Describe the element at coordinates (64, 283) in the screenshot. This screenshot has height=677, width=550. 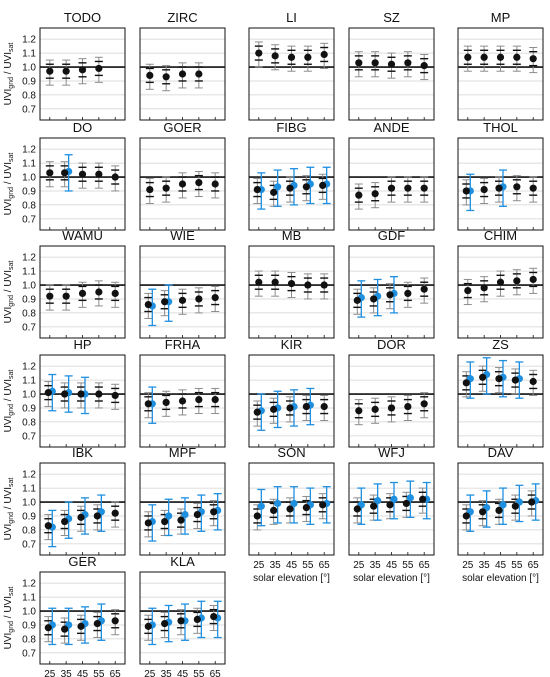
I see `panel-wamu: WAMU 0.7 0.8 0.9 1.0 1.1 1.2 UVIgnd / UVIsat` at that location.